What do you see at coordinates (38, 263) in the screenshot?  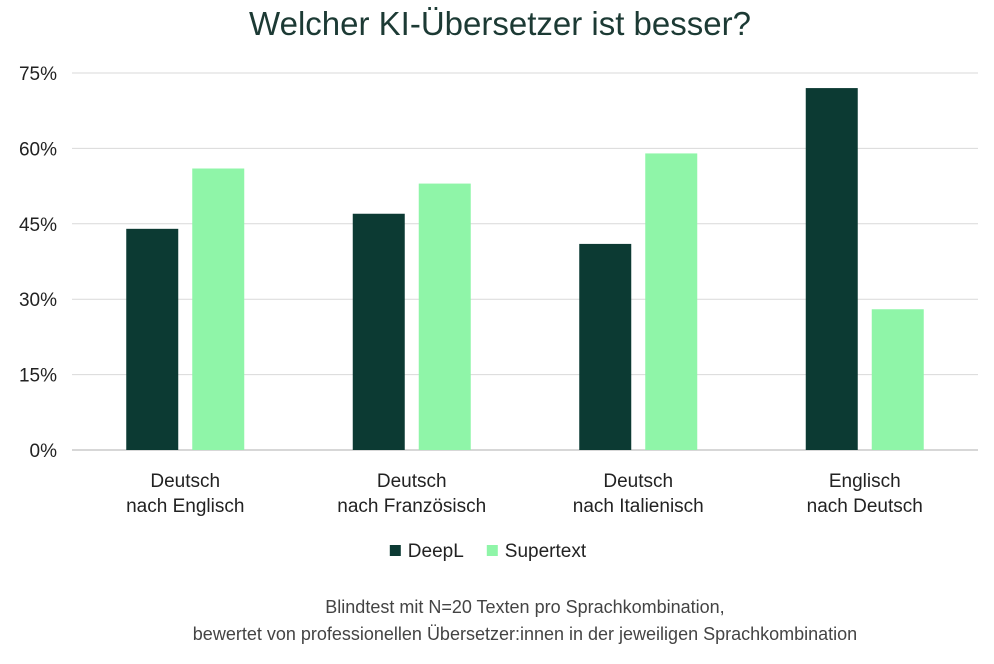 I see `y-axis-ticks: 0% 15% 30% 45% 60% 75%` at bounding box center [38, 263].